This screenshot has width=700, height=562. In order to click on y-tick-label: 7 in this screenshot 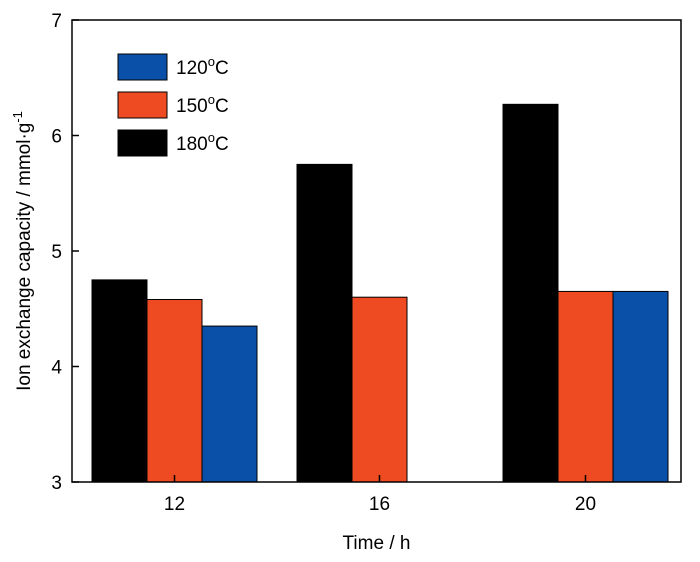, I will do `click(56, 21)`.